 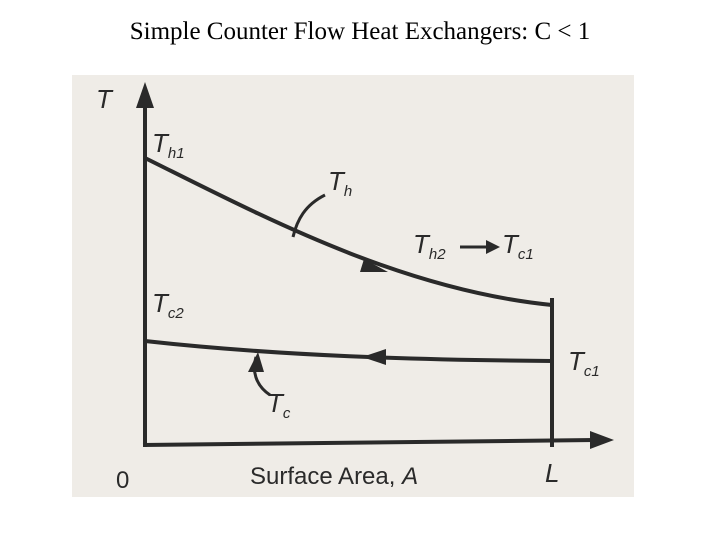 I want to click on label-th: Th, so click(x=340, y=183).